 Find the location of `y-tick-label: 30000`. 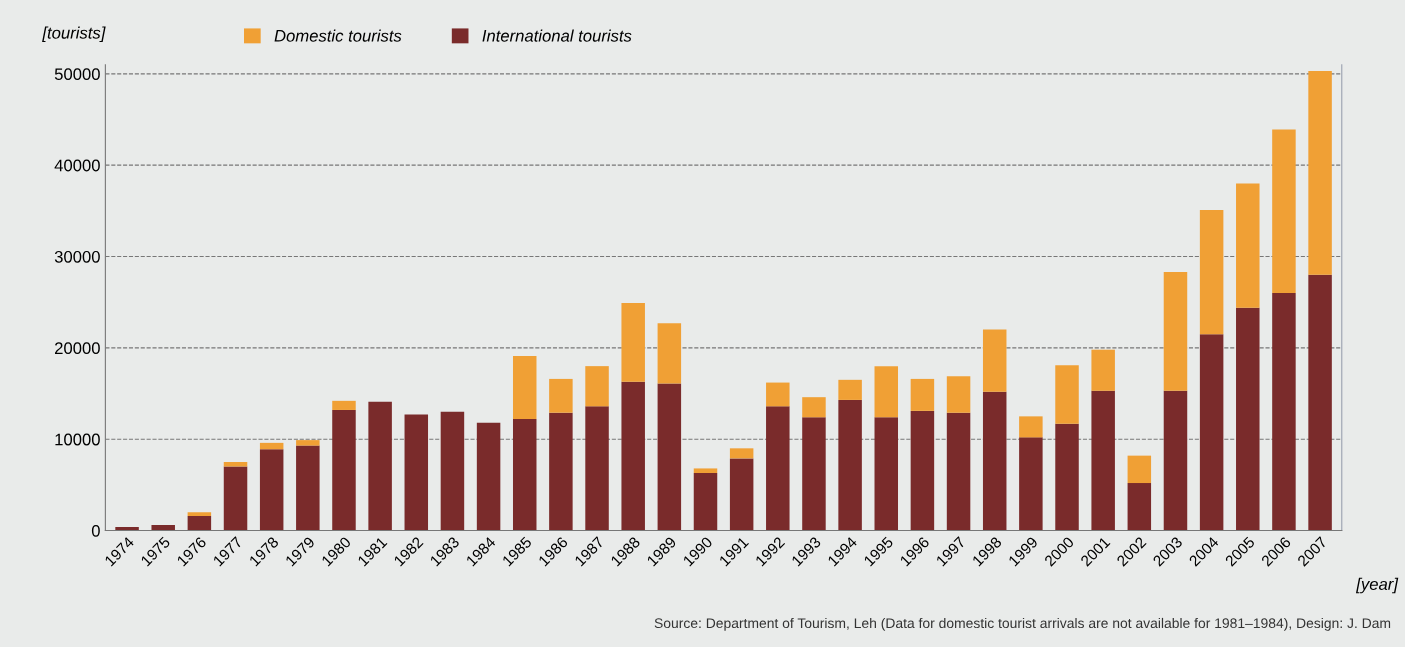

y-tick-label: 30000 is located at coordinates (77, 256).